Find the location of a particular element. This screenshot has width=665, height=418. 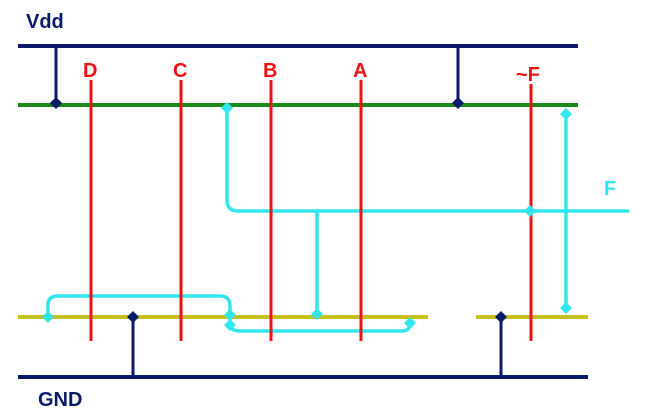

gate-label-d: D is located at coordinates (90, 71).